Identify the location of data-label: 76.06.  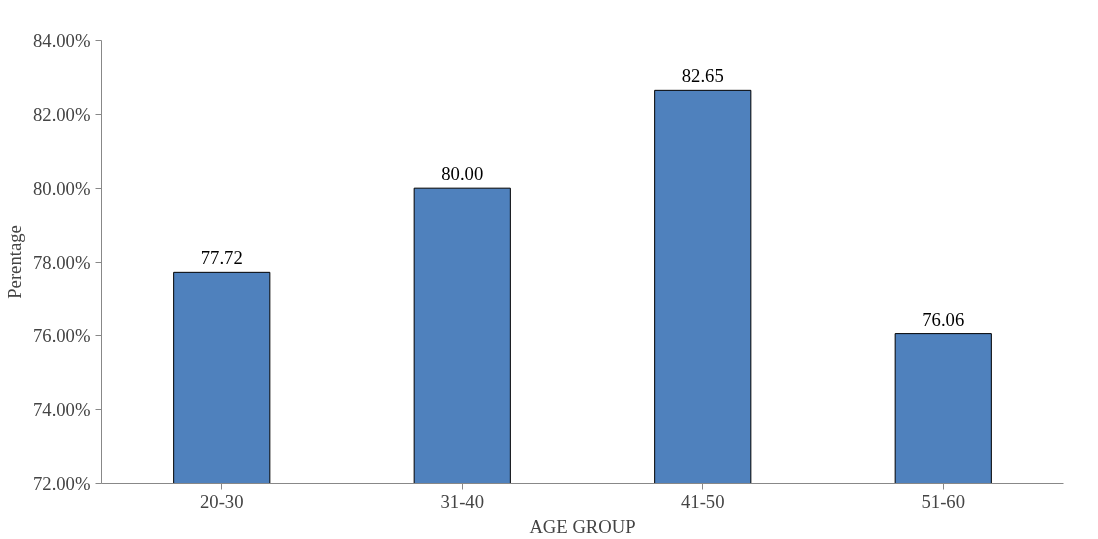
(943, 319).